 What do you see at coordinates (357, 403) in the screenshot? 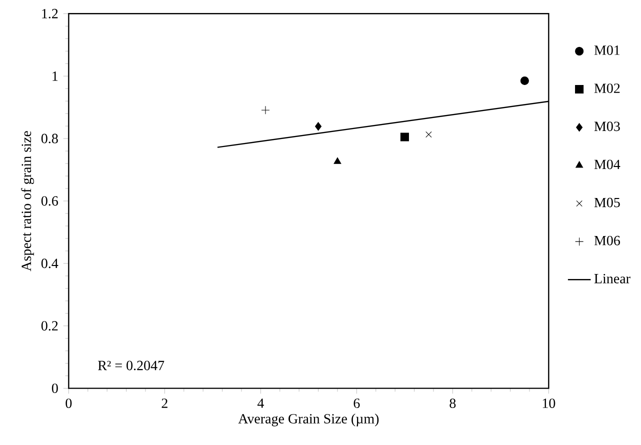
I see `x-tick-label: 6` at bounding box center [357, 403].